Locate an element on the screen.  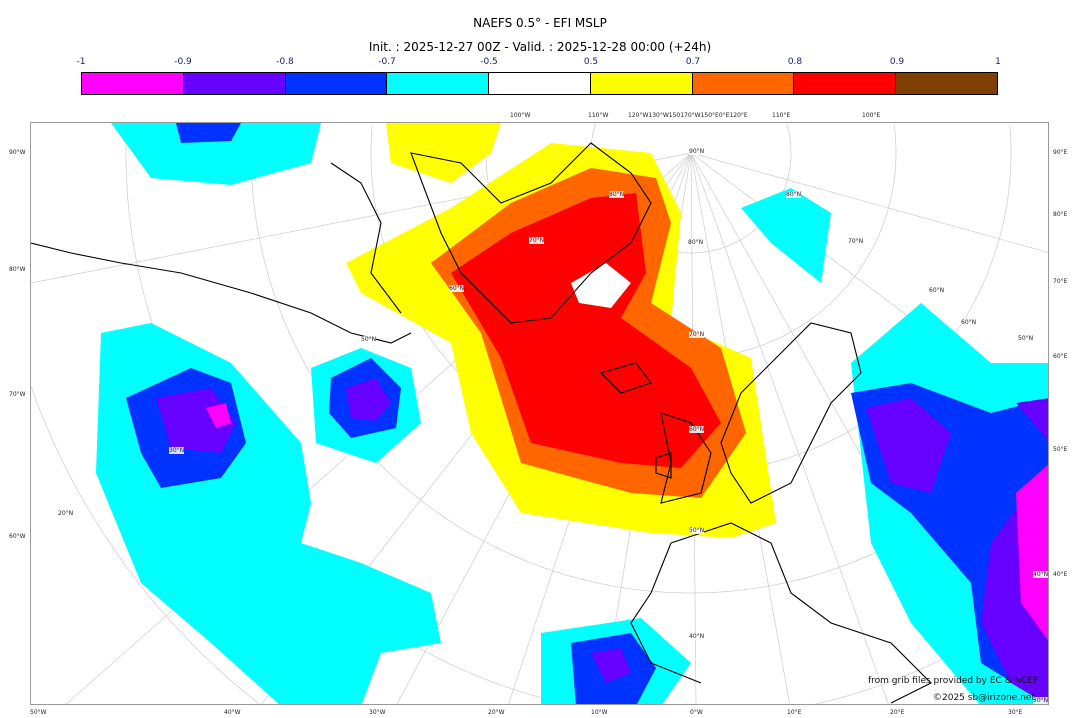
axis-label-top: 100°W is located at coordinates (520, 115).